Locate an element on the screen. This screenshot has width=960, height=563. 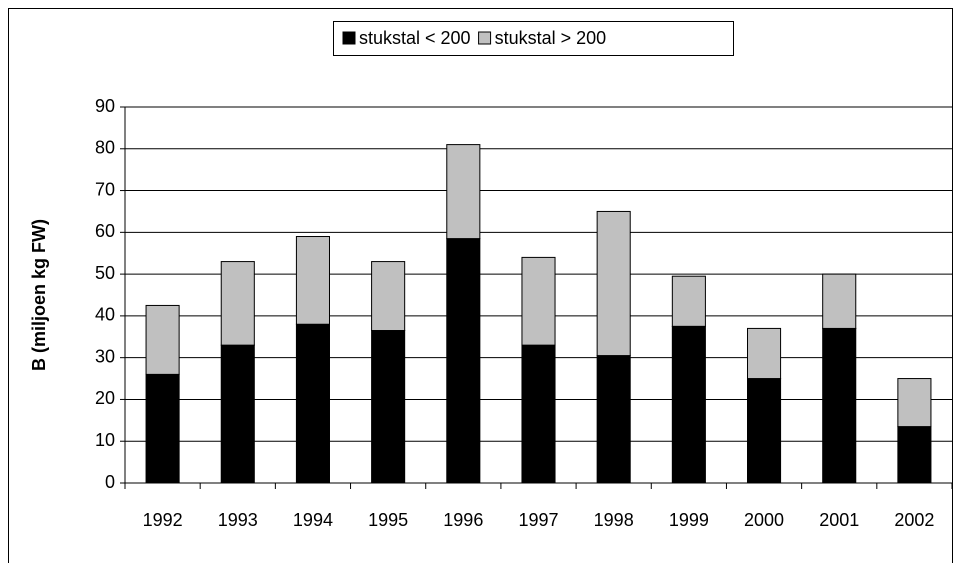
y-tick-label: 90 is located at coordinates (105, 106).